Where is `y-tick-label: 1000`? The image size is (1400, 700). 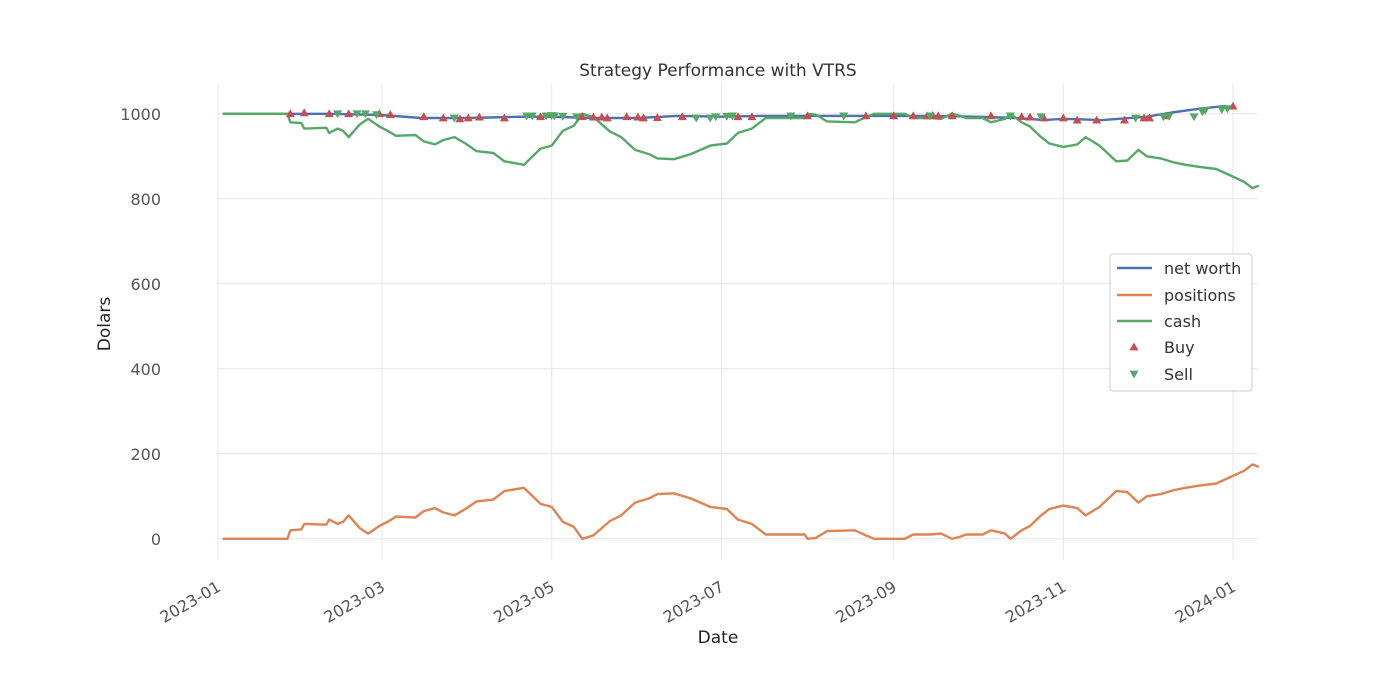
y-tick-label: 1000 is located at coordinates (140, 114).